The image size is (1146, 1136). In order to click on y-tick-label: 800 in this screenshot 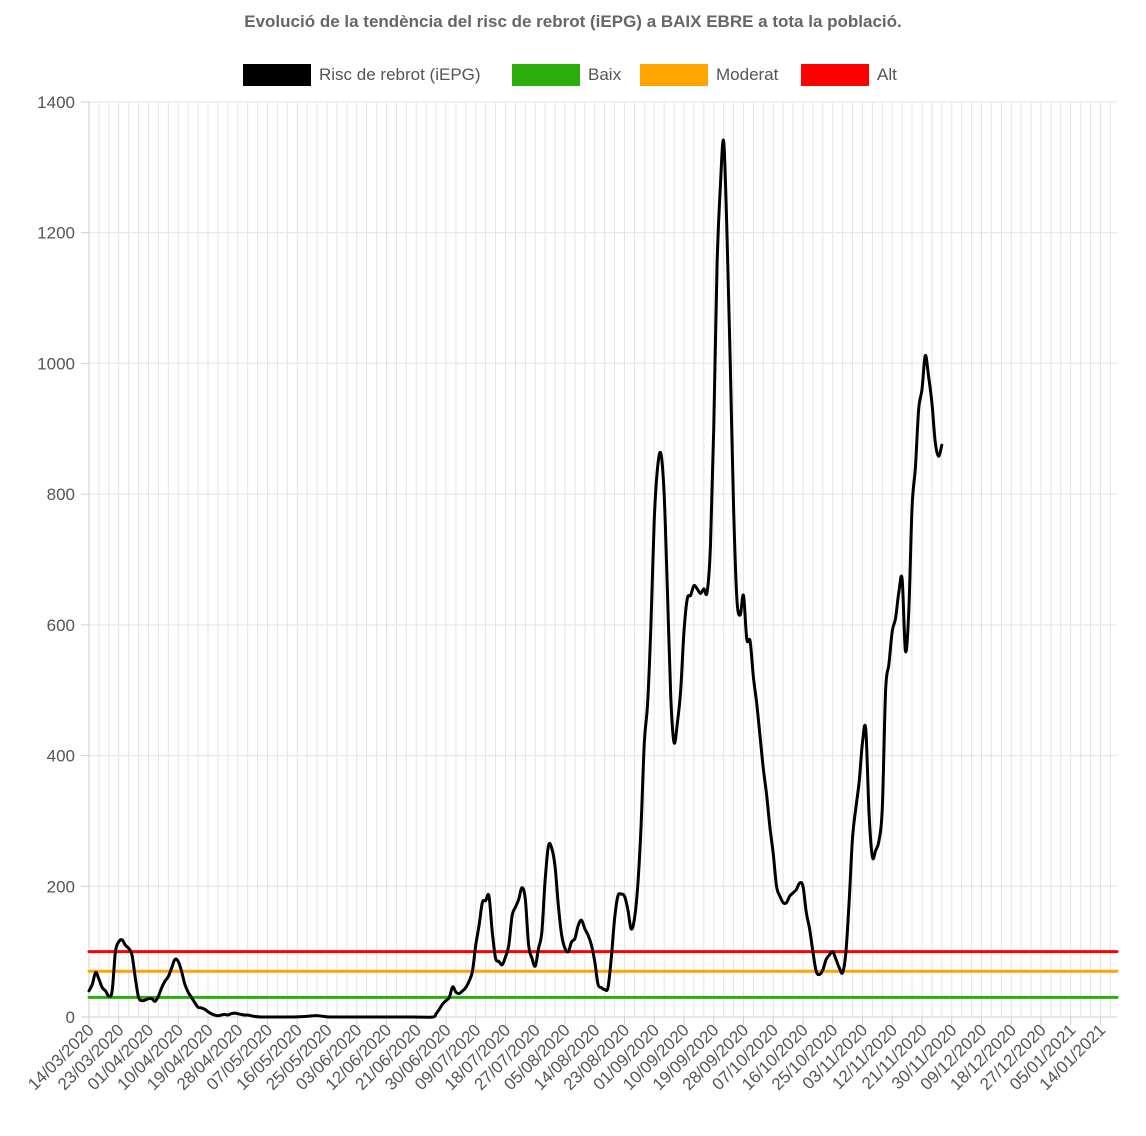, I will do `click(61, 494)`.